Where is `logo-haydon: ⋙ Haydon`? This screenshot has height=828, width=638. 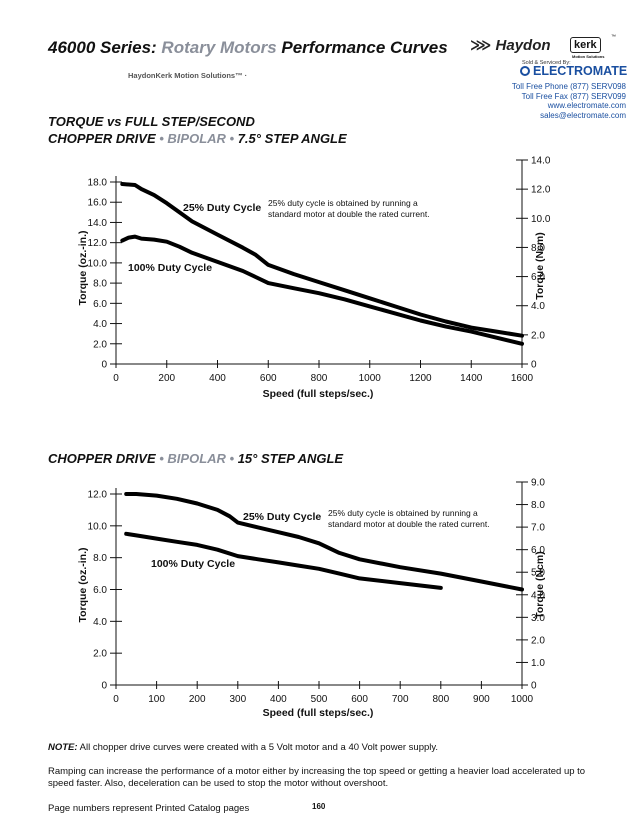 logo-haydon: ⋙ Haydon is located at coordinates (510, 45).